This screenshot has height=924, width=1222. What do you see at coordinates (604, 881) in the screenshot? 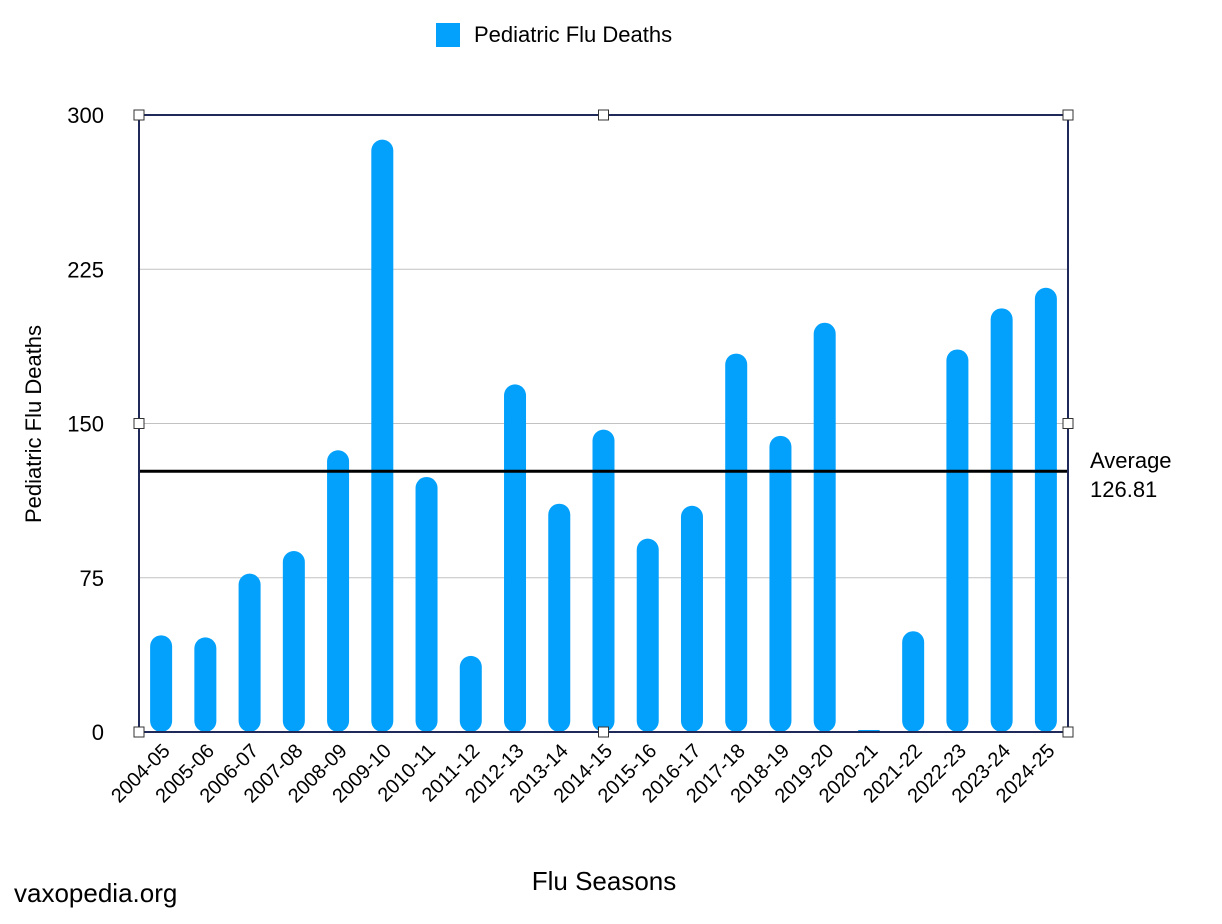
I see `x-axis-label: Flu Seasons` at bounding box center [604, 881].